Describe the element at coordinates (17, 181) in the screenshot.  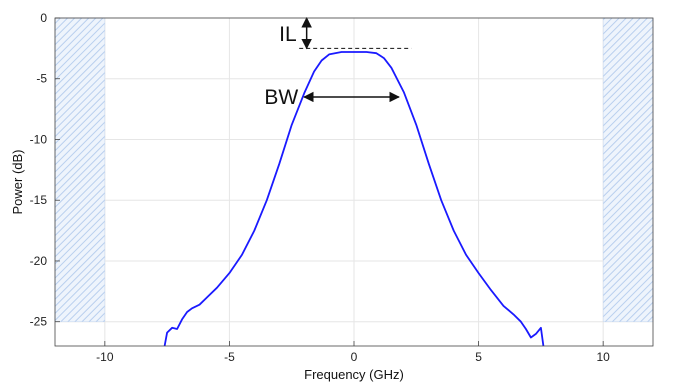
I see `y-axis-title: Power (dB)` at that location.